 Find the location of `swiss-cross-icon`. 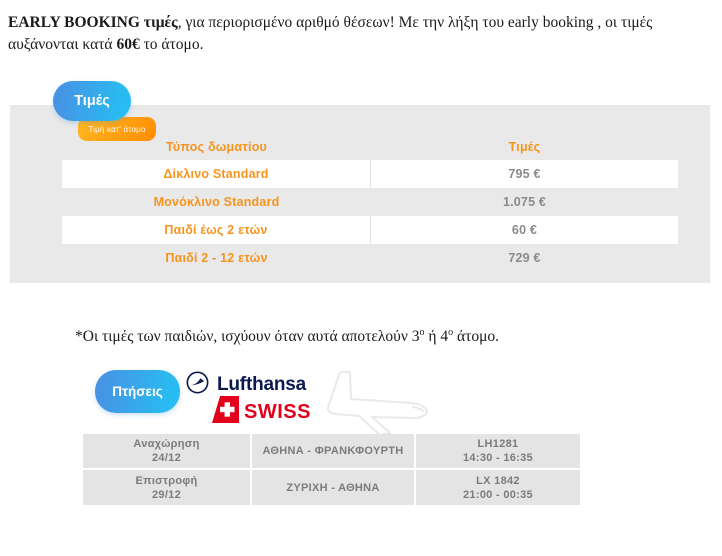

swiss-cross-icon is located at coordinates (225, 412).